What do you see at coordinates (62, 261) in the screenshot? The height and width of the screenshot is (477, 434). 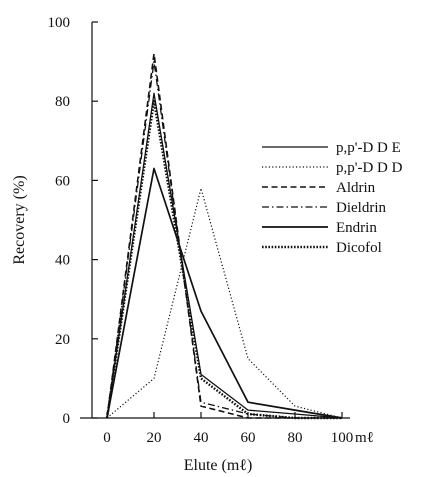 I see `y-tick-label-40: 40` at bounding box center [62, 261].